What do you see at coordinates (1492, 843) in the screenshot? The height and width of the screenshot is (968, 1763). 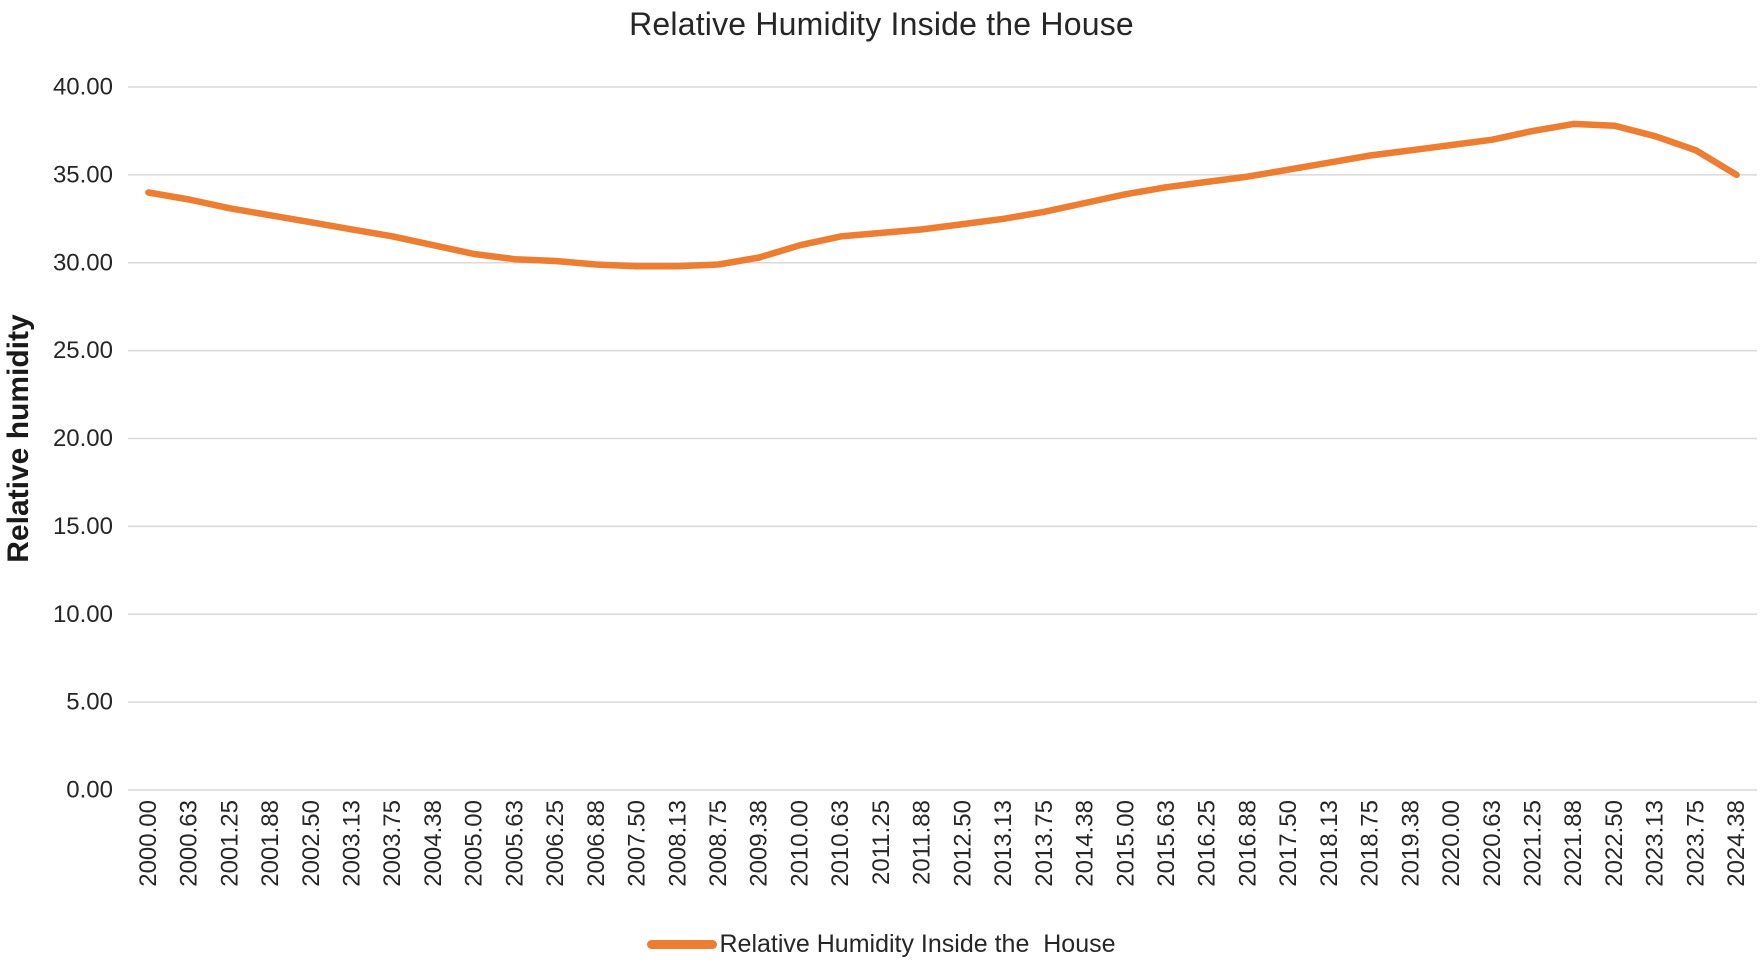 I see `x-tick-label: 2020.63` at bounding box center [1492, 843].